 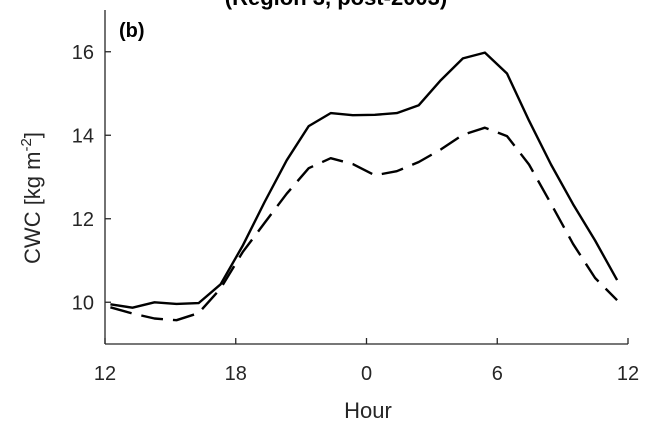 What do you see at coordinates (26, 144) in the screenshot?
I see `y-axis-title-superscript: -2` at bounding box center [26, 144].